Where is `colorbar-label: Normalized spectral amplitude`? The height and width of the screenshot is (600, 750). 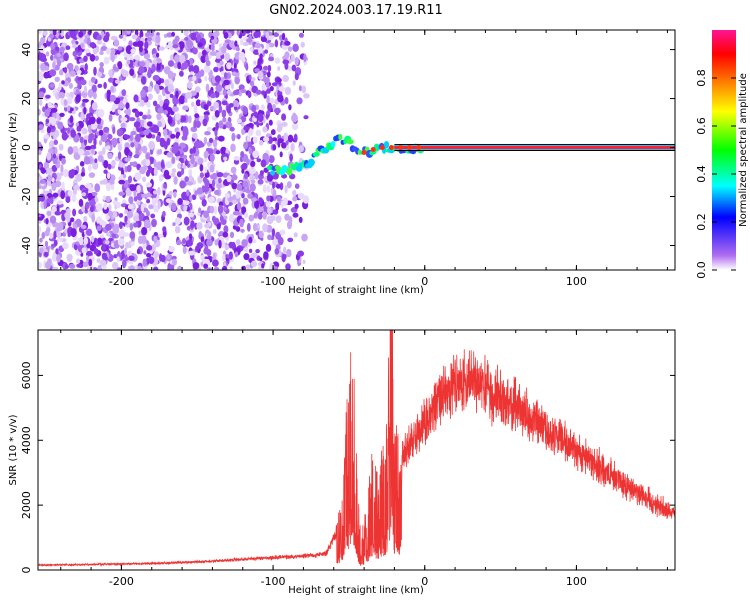
colorbar-label: Normalized spectral amplitude is located at coordinates (743, 150).